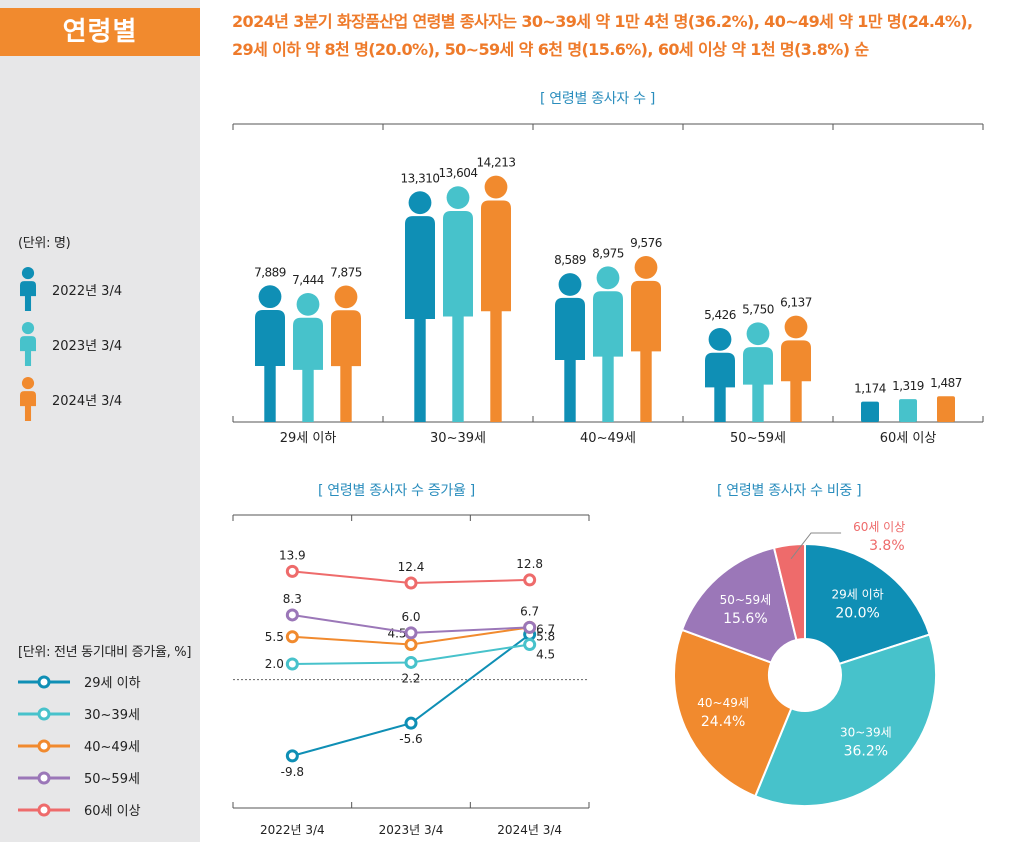 This screenshot has width=1011, height=845. Describe the element at coordinates (270, 272) in the screenshot. I see `data-label: 7,889` at that location.